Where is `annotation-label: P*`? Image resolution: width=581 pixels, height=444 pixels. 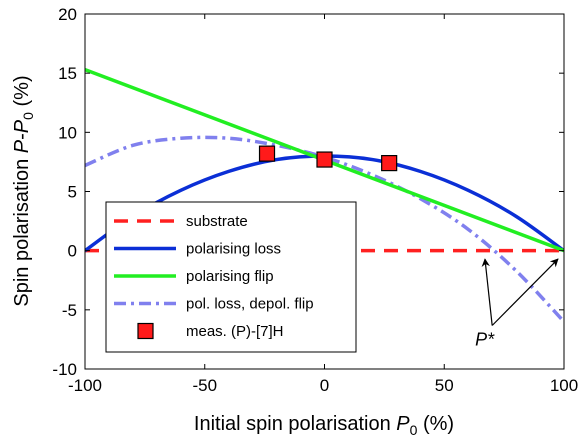
annotation-label: P* is located at coordinates (485, 340).